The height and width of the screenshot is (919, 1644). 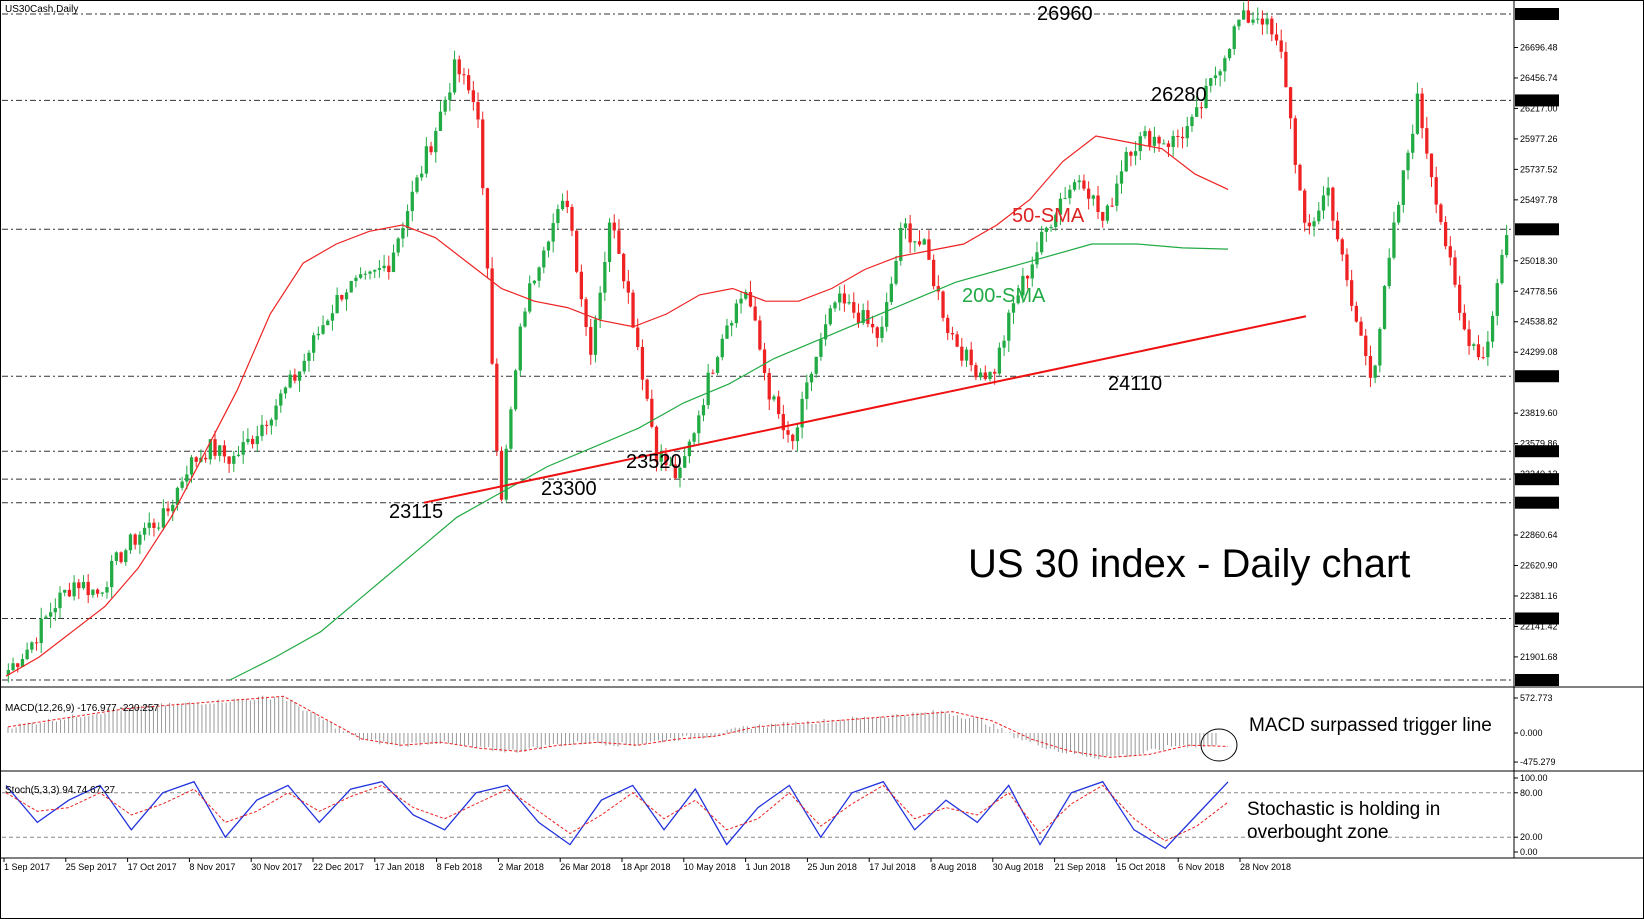 What do you see at coordinates (416, 512) in the screenshot?
I see `level-label-23115: 23115` at bounding box center [416, 512].